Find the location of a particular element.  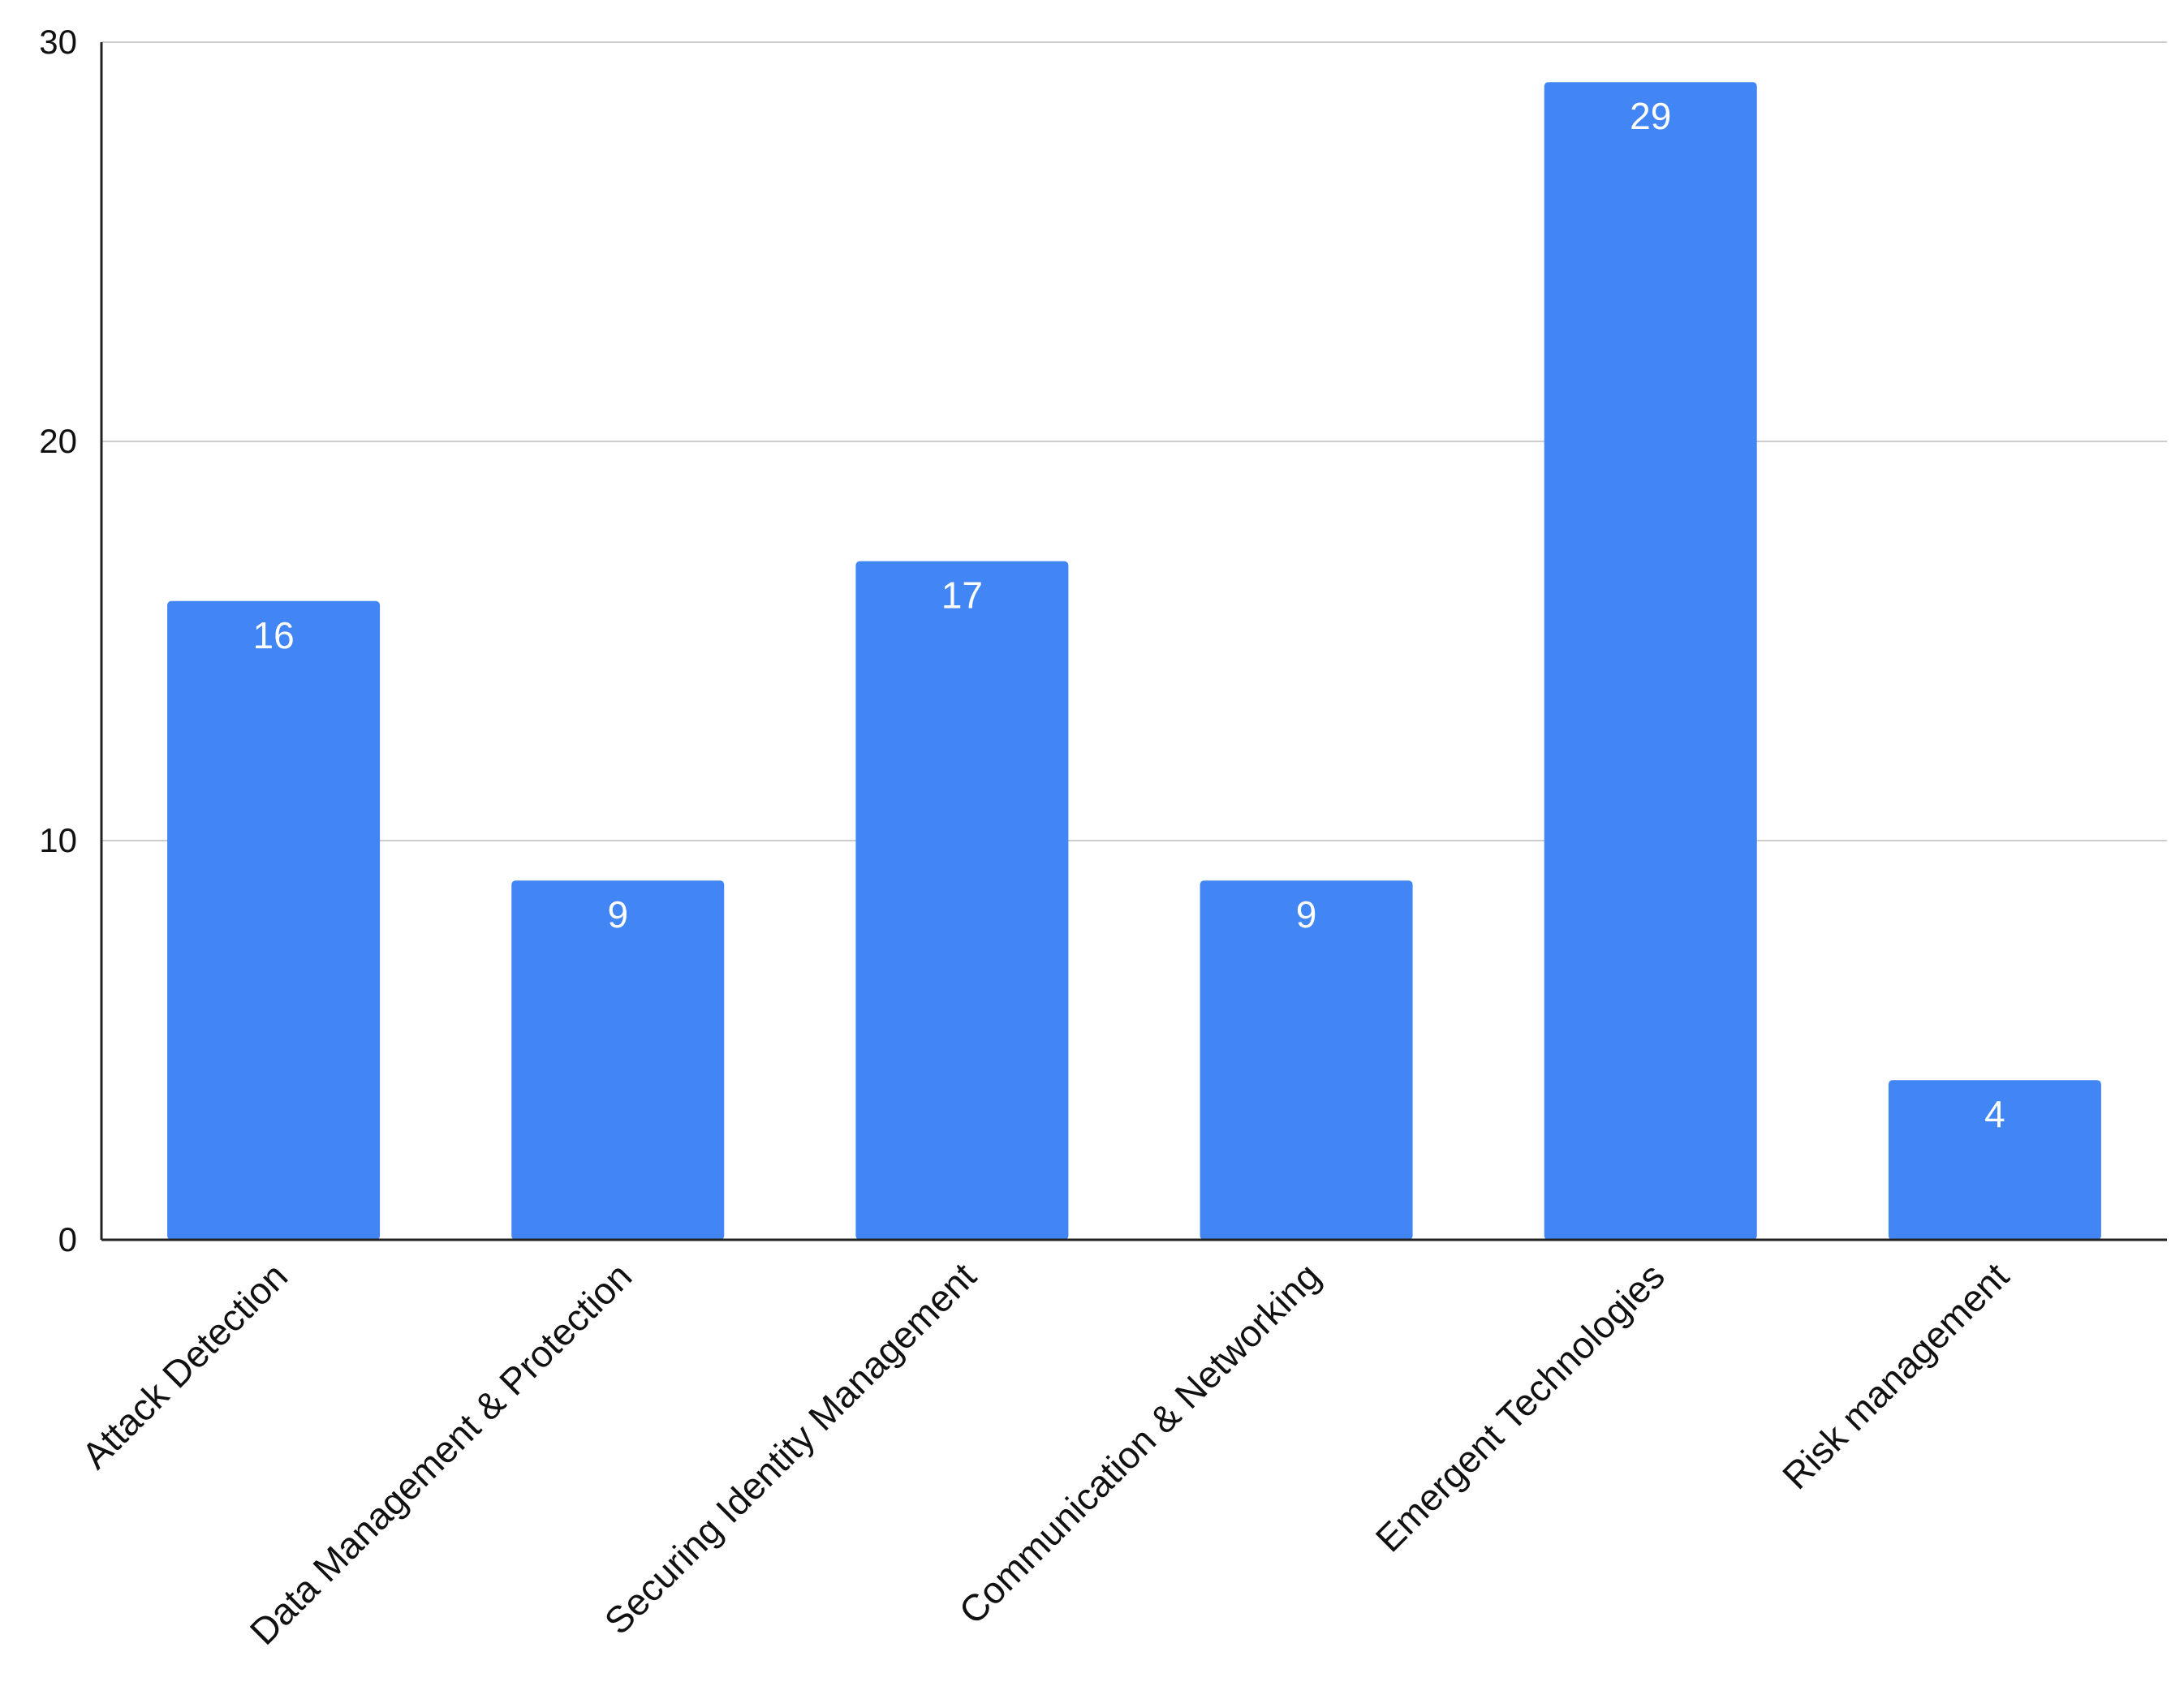

bar-data-label: 29 is located at coordinates (1651, 116).